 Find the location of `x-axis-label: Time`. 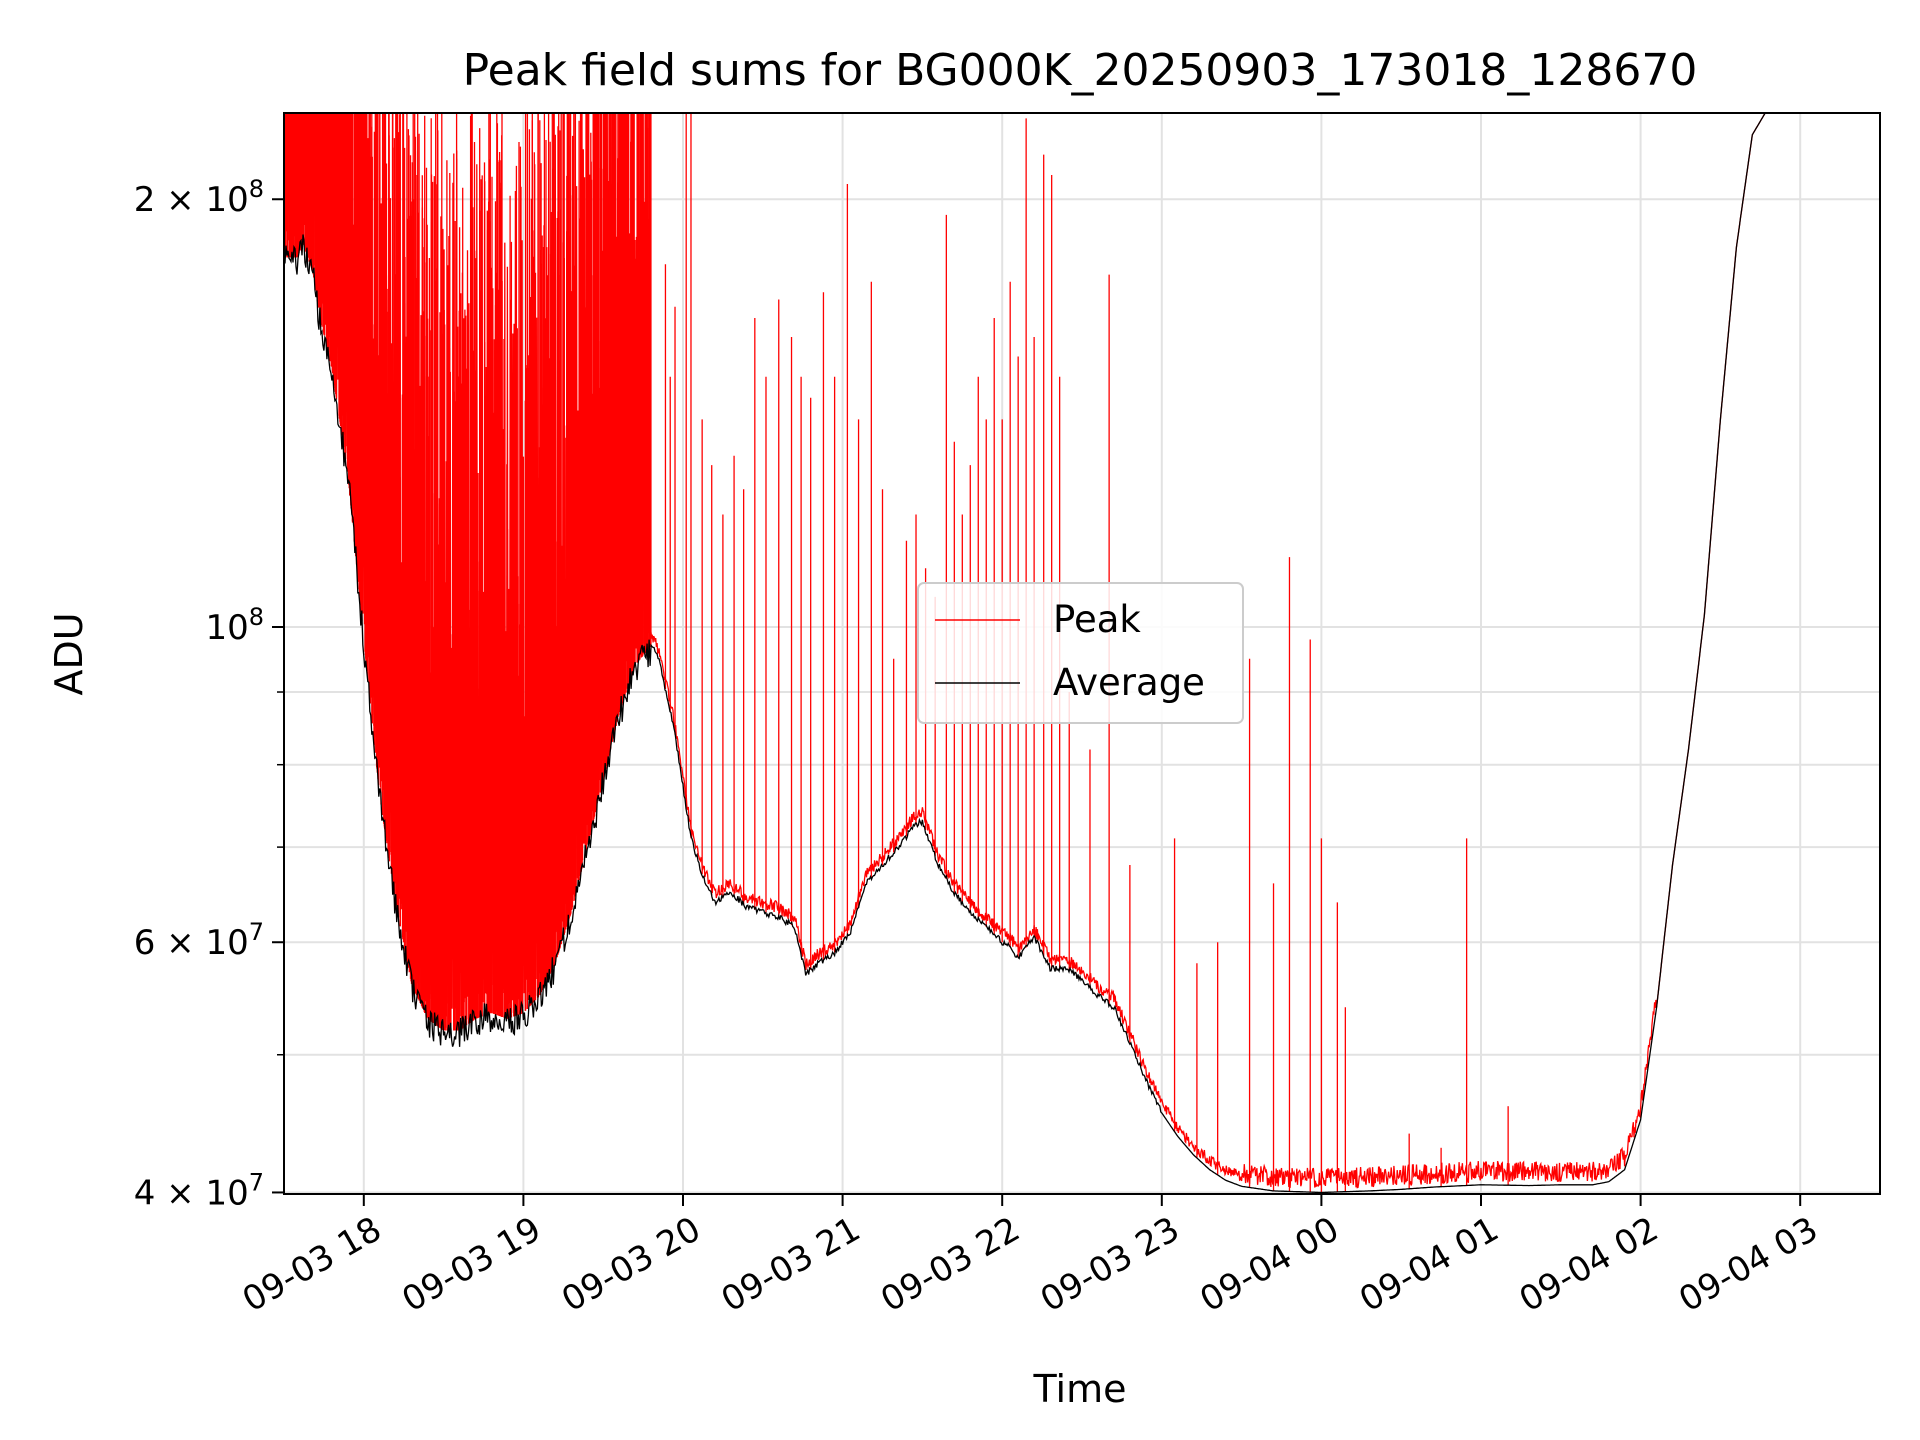

x-axis-label: Time is located at coordinates (1080, 1389).